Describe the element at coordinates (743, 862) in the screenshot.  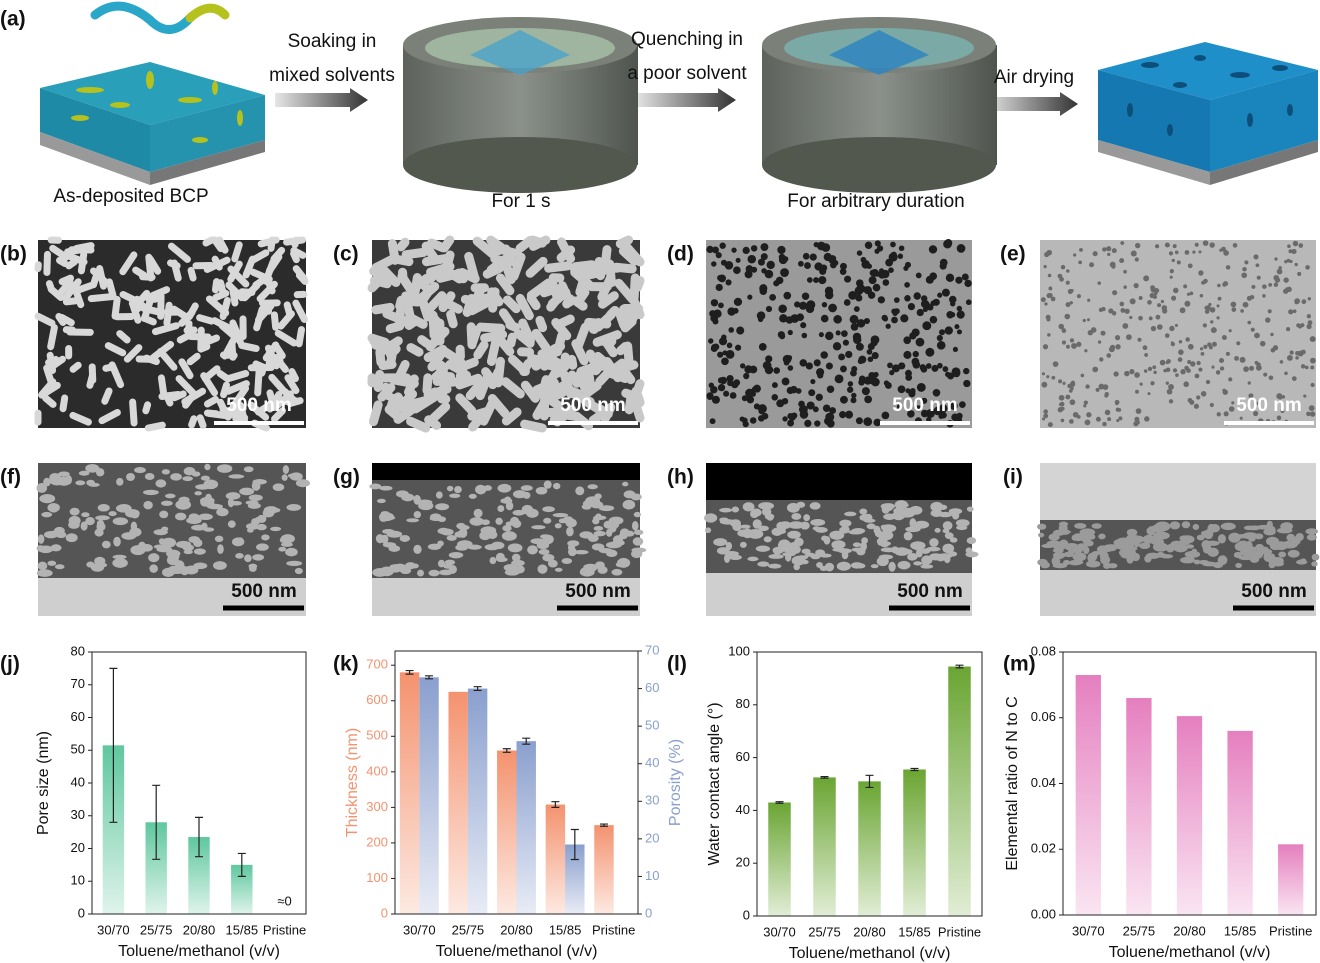
I see `y-tick-label: 20` at that location.